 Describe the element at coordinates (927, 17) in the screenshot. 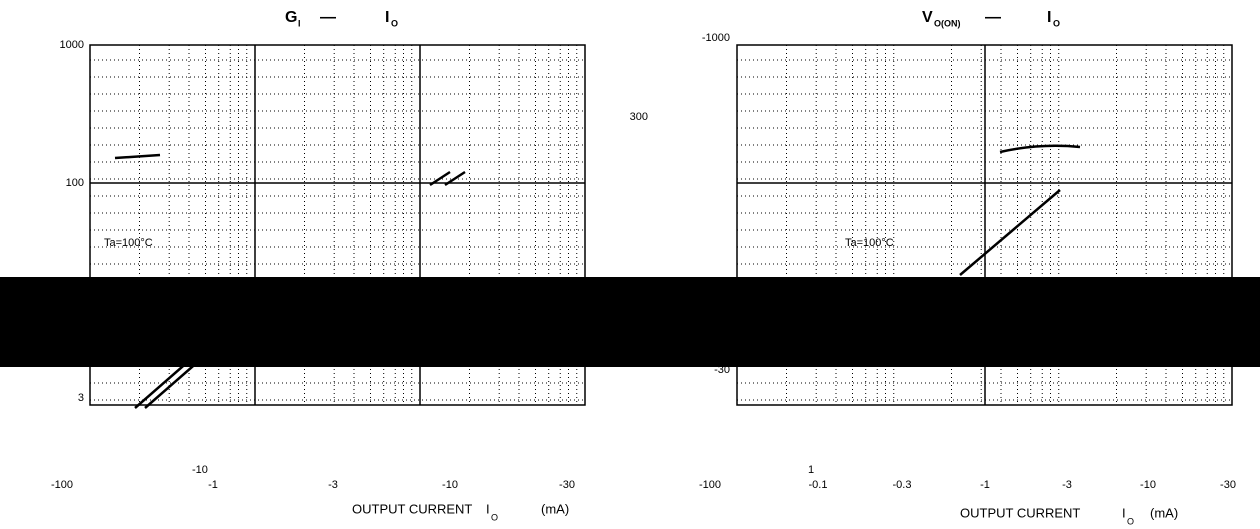

I see `title-symbol: V` at that location.